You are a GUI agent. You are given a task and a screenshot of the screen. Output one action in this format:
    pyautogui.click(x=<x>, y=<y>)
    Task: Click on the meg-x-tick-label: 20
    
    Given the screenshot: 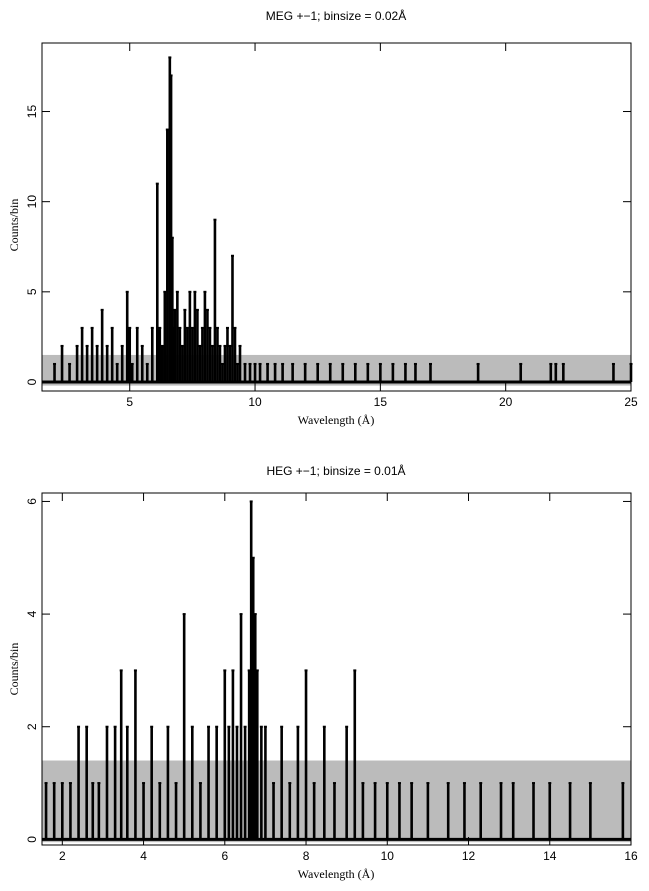 What is the action you would take?
    pyautogui.click(x=506, y=402)
    